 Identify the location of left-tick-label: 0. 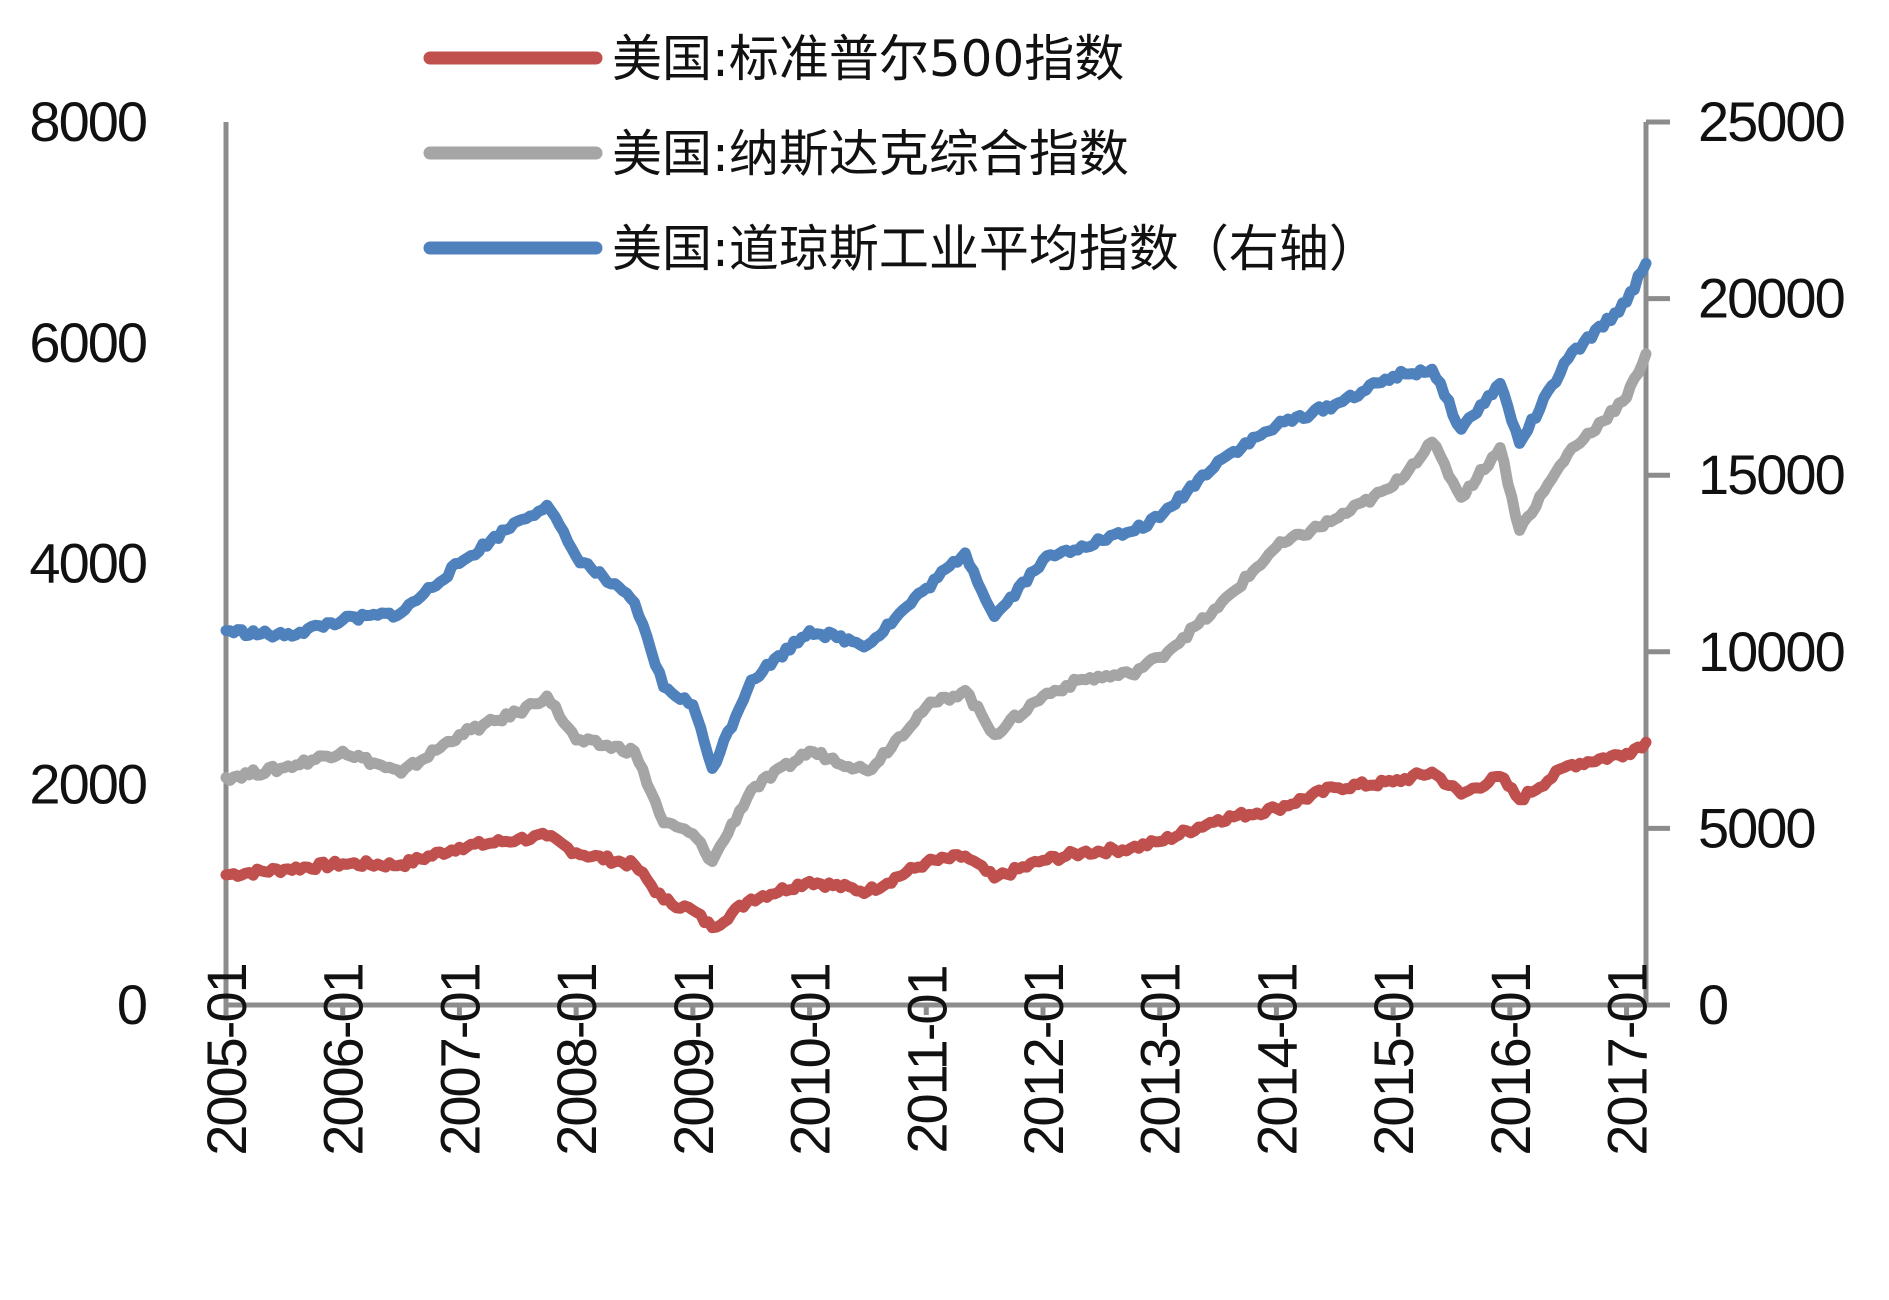
(131, 1004).